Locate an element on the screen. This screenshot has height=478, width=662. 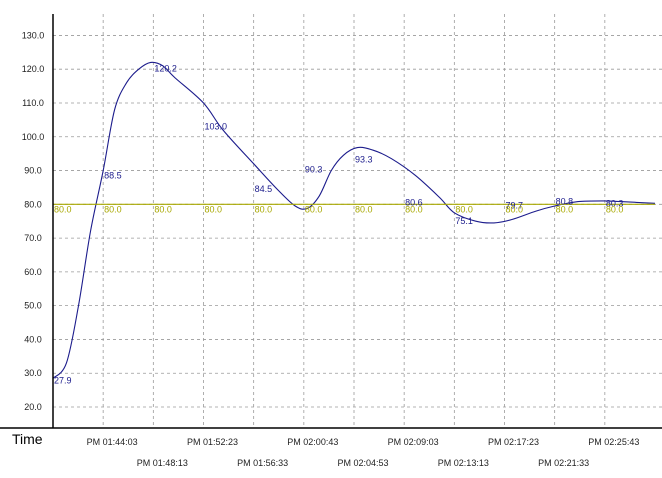
pv-data-label: 90.3 is located at coordinates (314, 170).